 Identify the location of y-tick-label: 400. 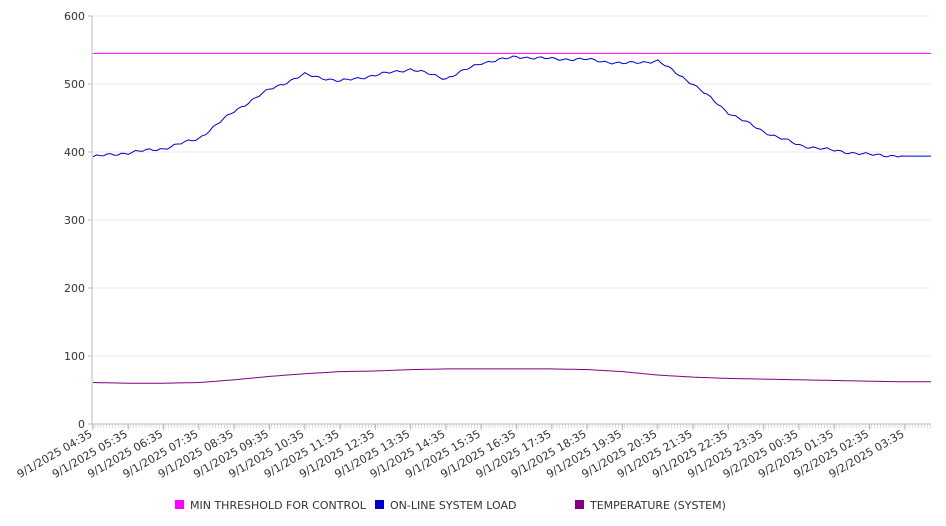
(74, 152).